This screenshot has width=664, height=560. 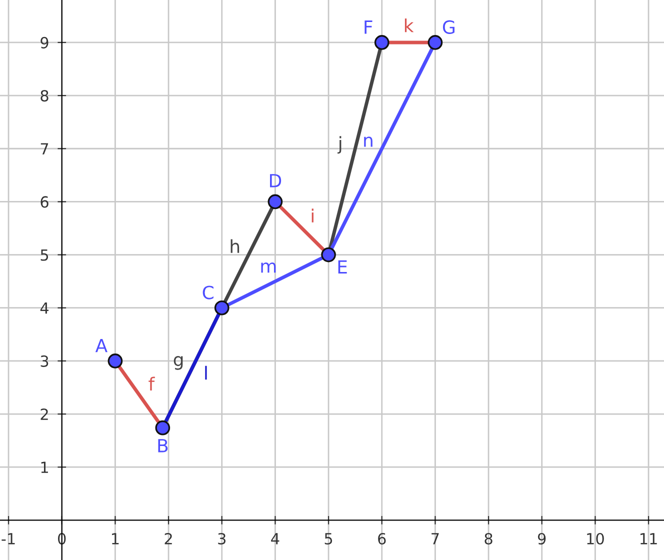 I want to click on series-label: l, so click(x=206, y=373).